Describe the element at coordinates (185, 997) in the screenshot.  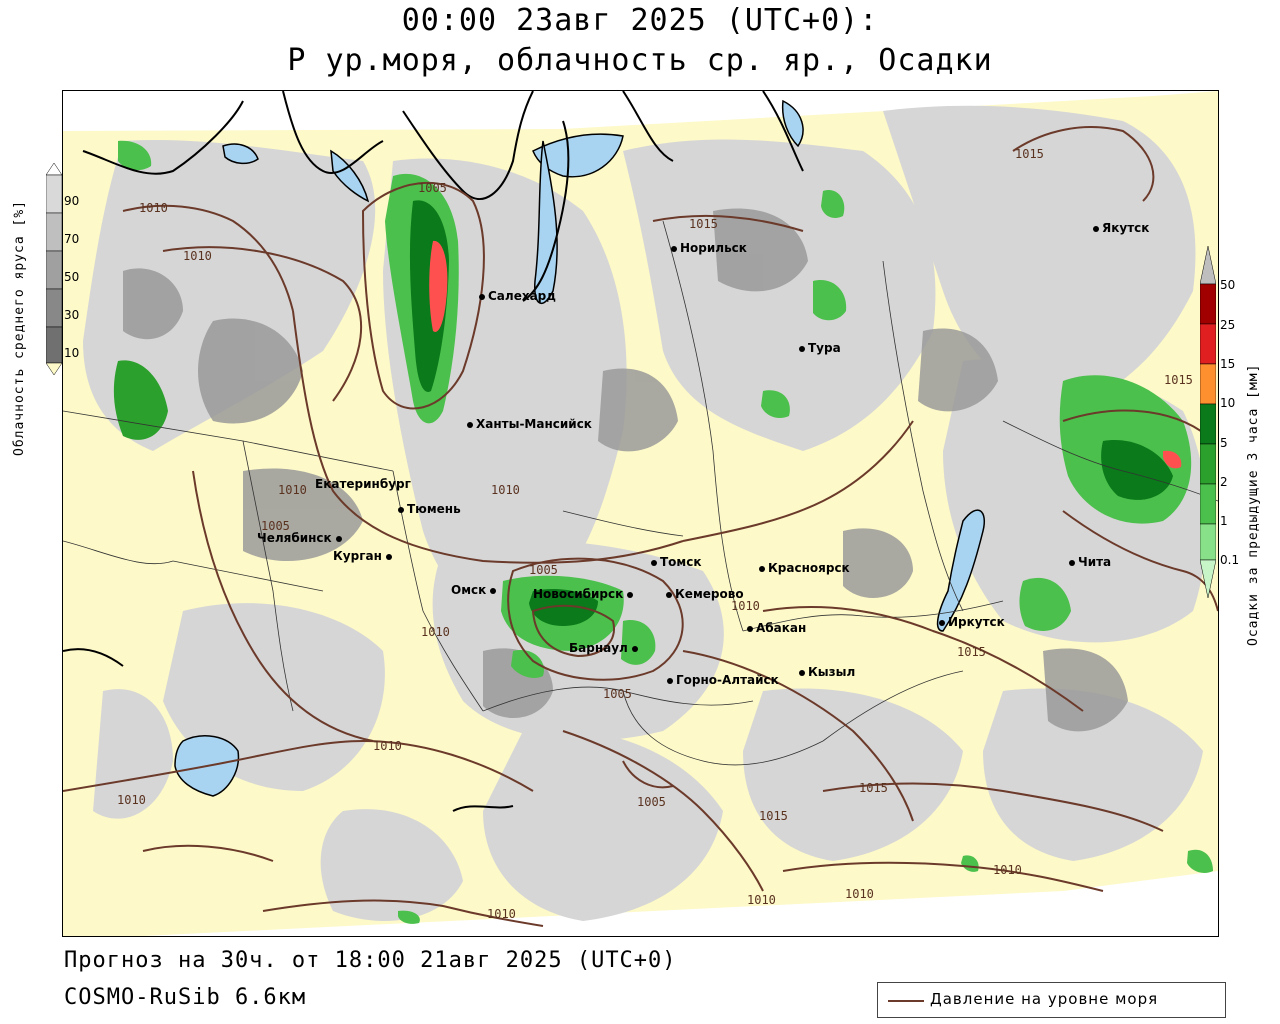
I see `model-name: COSMO-RuSib 6.6км` at that location.